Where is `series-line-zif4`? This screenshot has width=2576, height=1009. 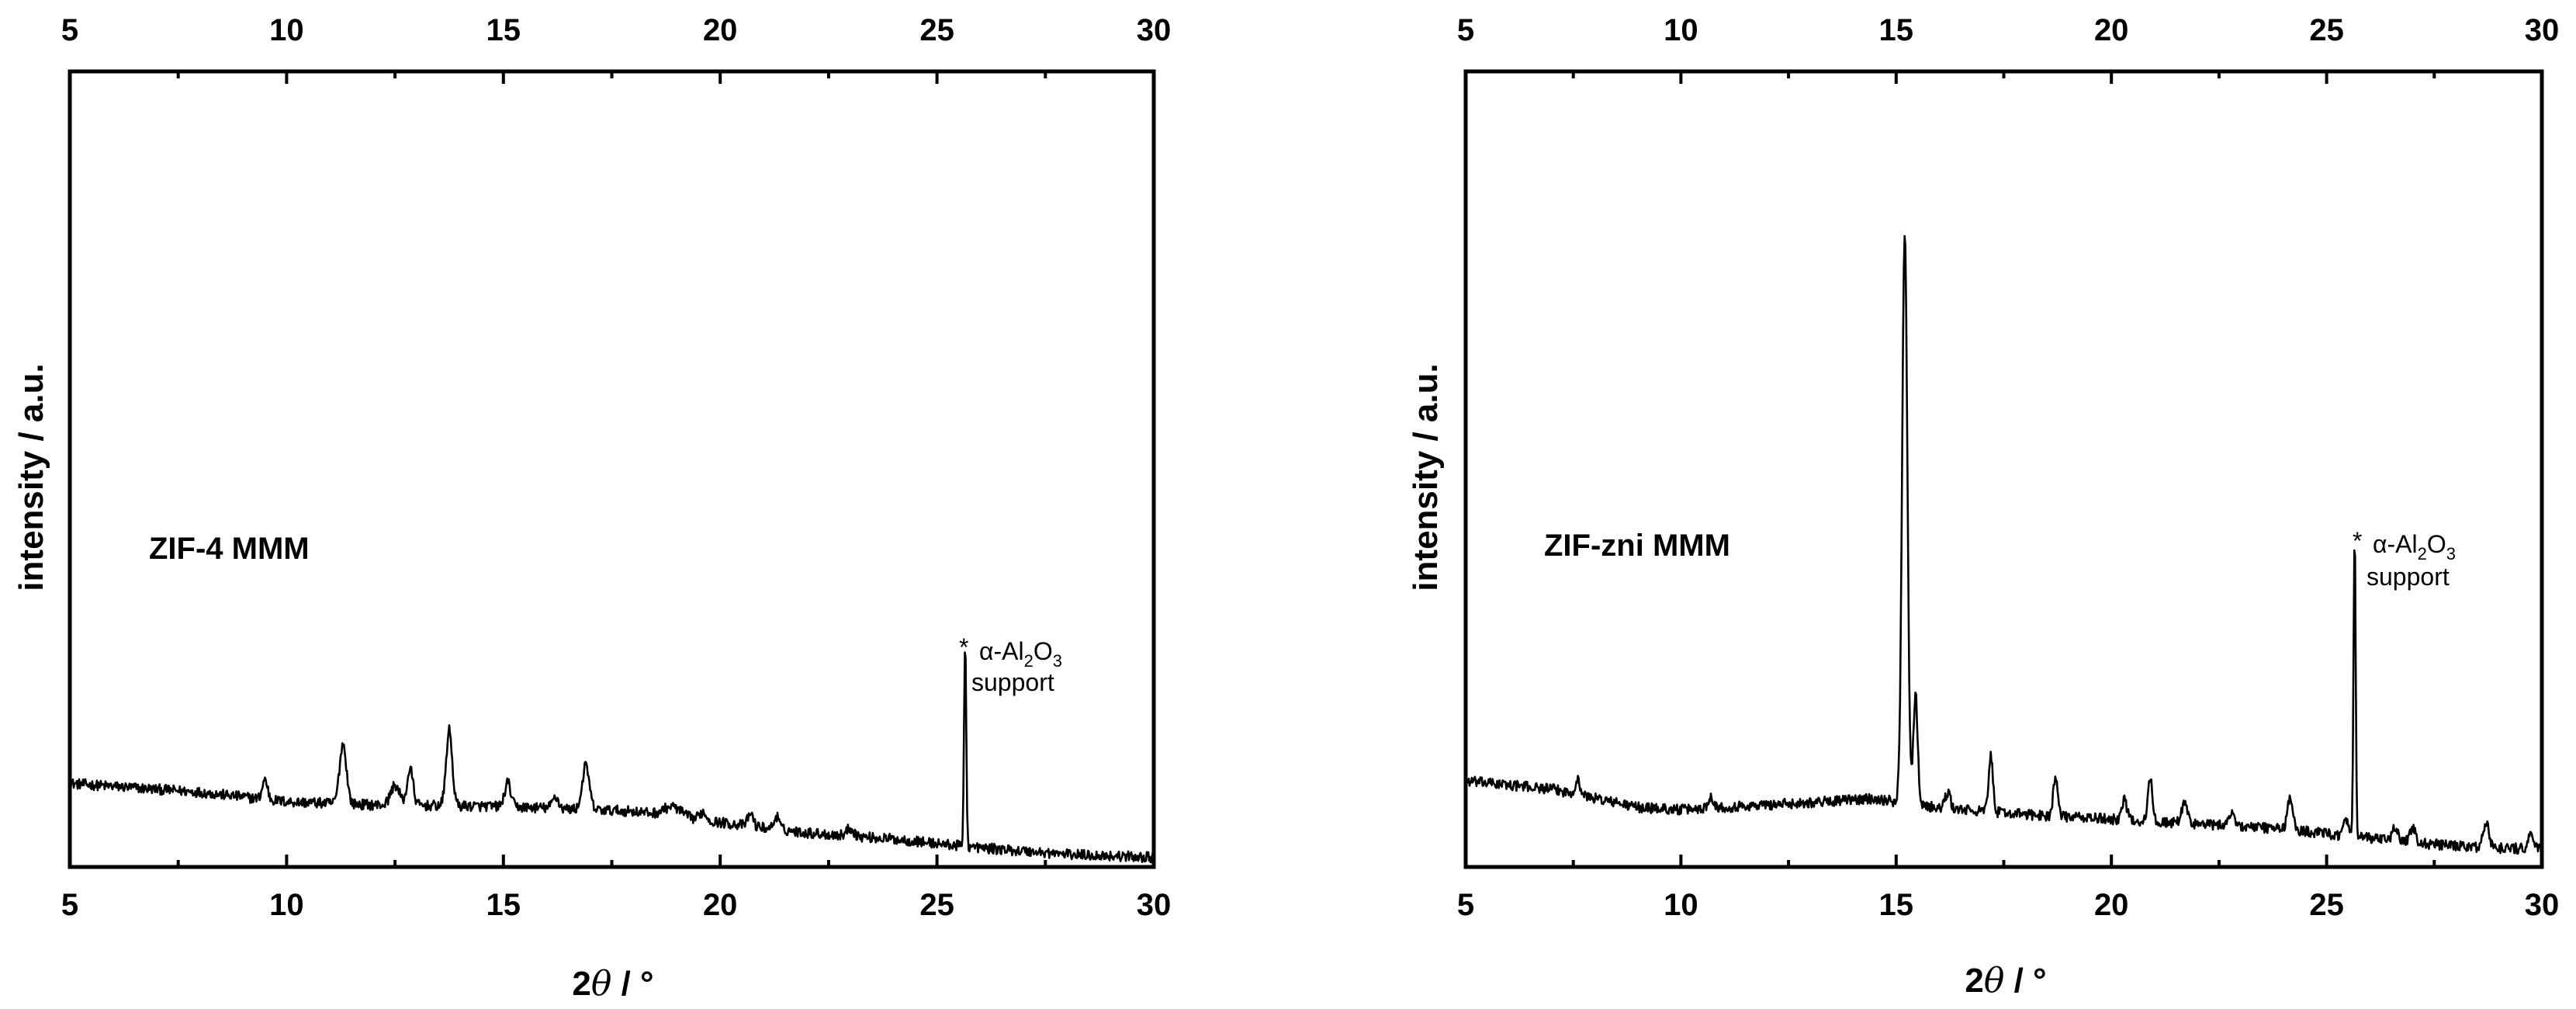 series-line-zif4 is located at coordinates (612, 757).